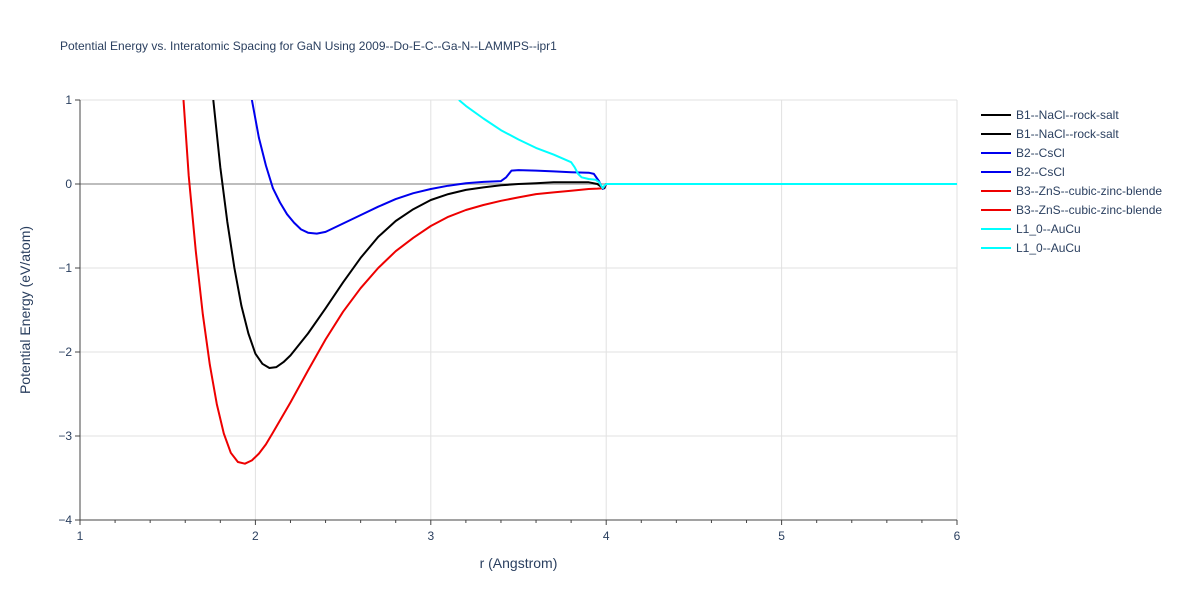 This screenshot has height=600, width=1200. Describe the element at coordinates (65, 352) in the screenshot. I see `y-tick-label: −2` at that location.